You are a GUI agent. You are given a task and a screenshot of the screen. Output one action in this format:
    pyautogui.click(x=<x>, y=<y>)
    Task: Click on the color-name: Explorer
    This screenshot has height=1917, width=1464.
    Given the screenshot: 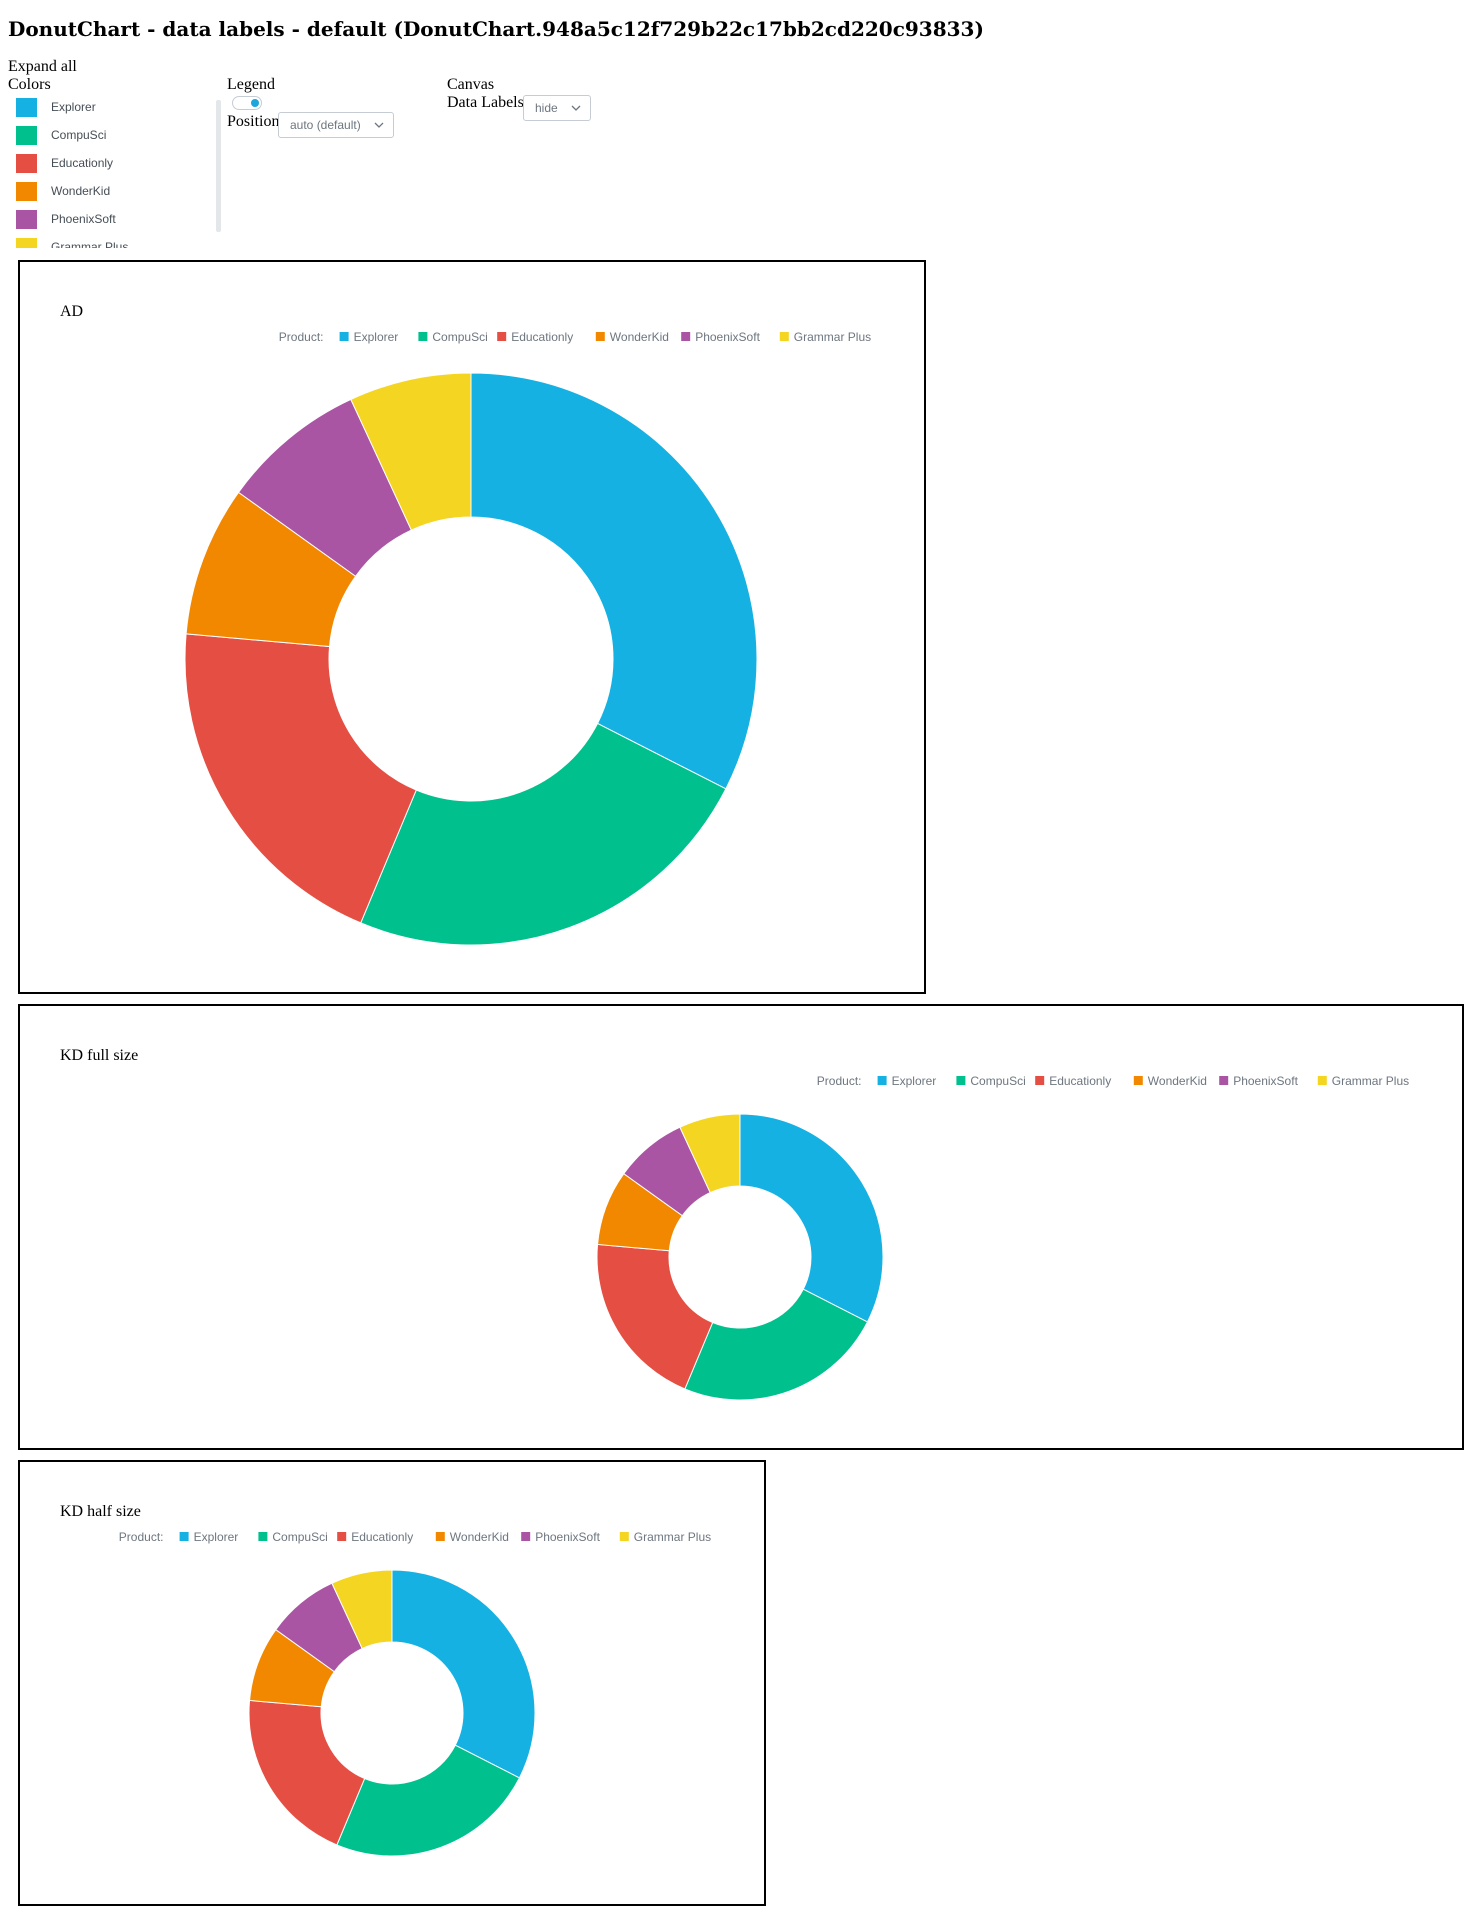 What is the action you would take?
    pyautogui.click(x=73, y=107)
    